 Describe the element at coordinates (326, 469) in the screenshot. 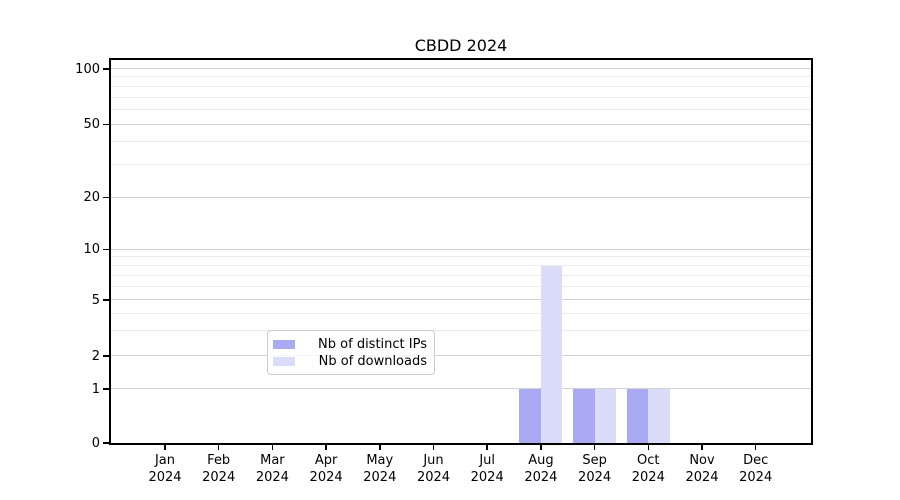

I see `x-tick-label: Apr 2024` at that location.